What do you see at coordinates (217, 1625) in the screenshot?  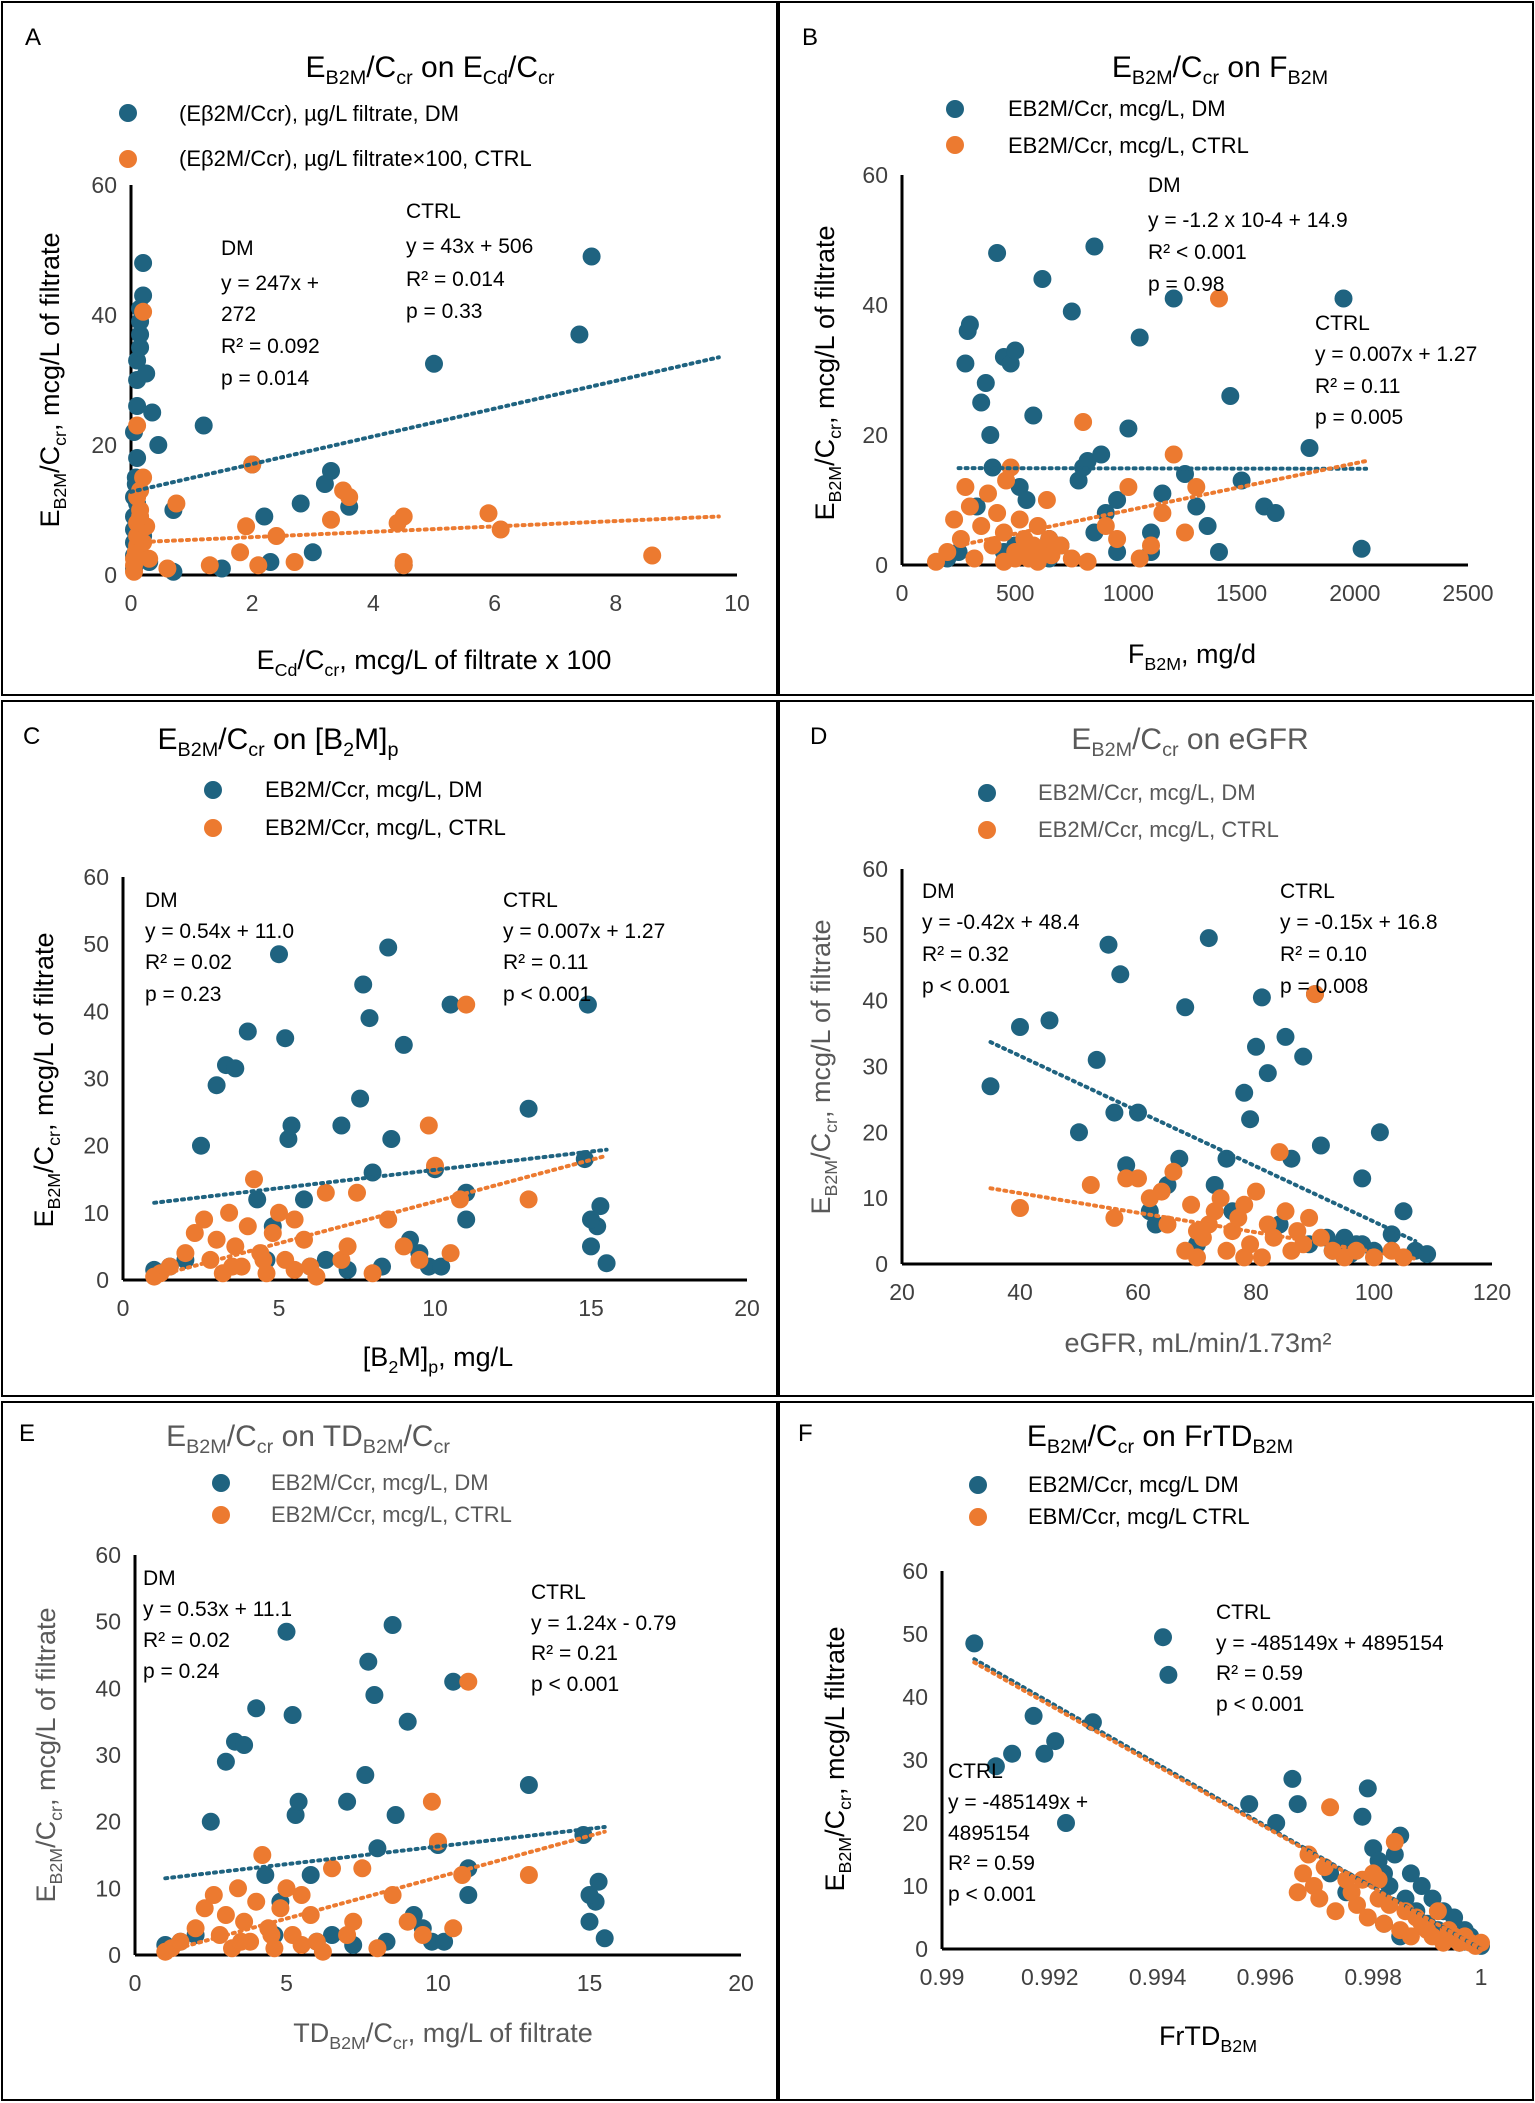 I see `annotation-dm: DM y = 0.53x + 11.1 R² = 0.02 p = 0.24` at bounding box center [217, 1625].